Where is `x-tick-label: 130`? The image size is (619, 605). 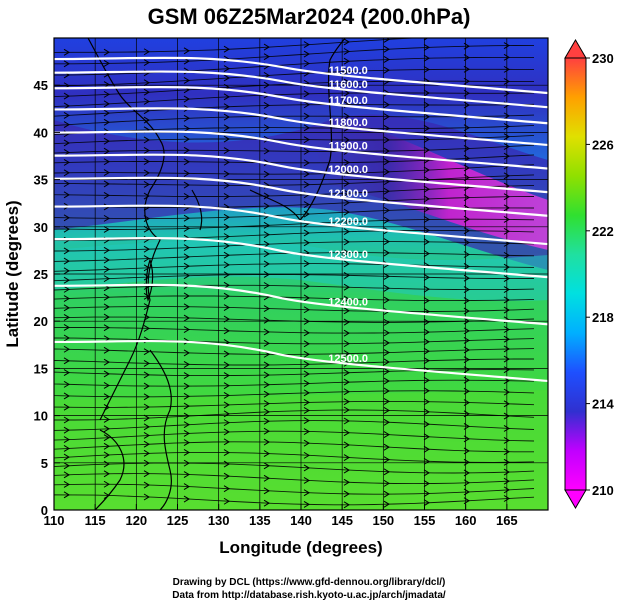
x-tick-label: 130 is located at coordinates (219, 520).